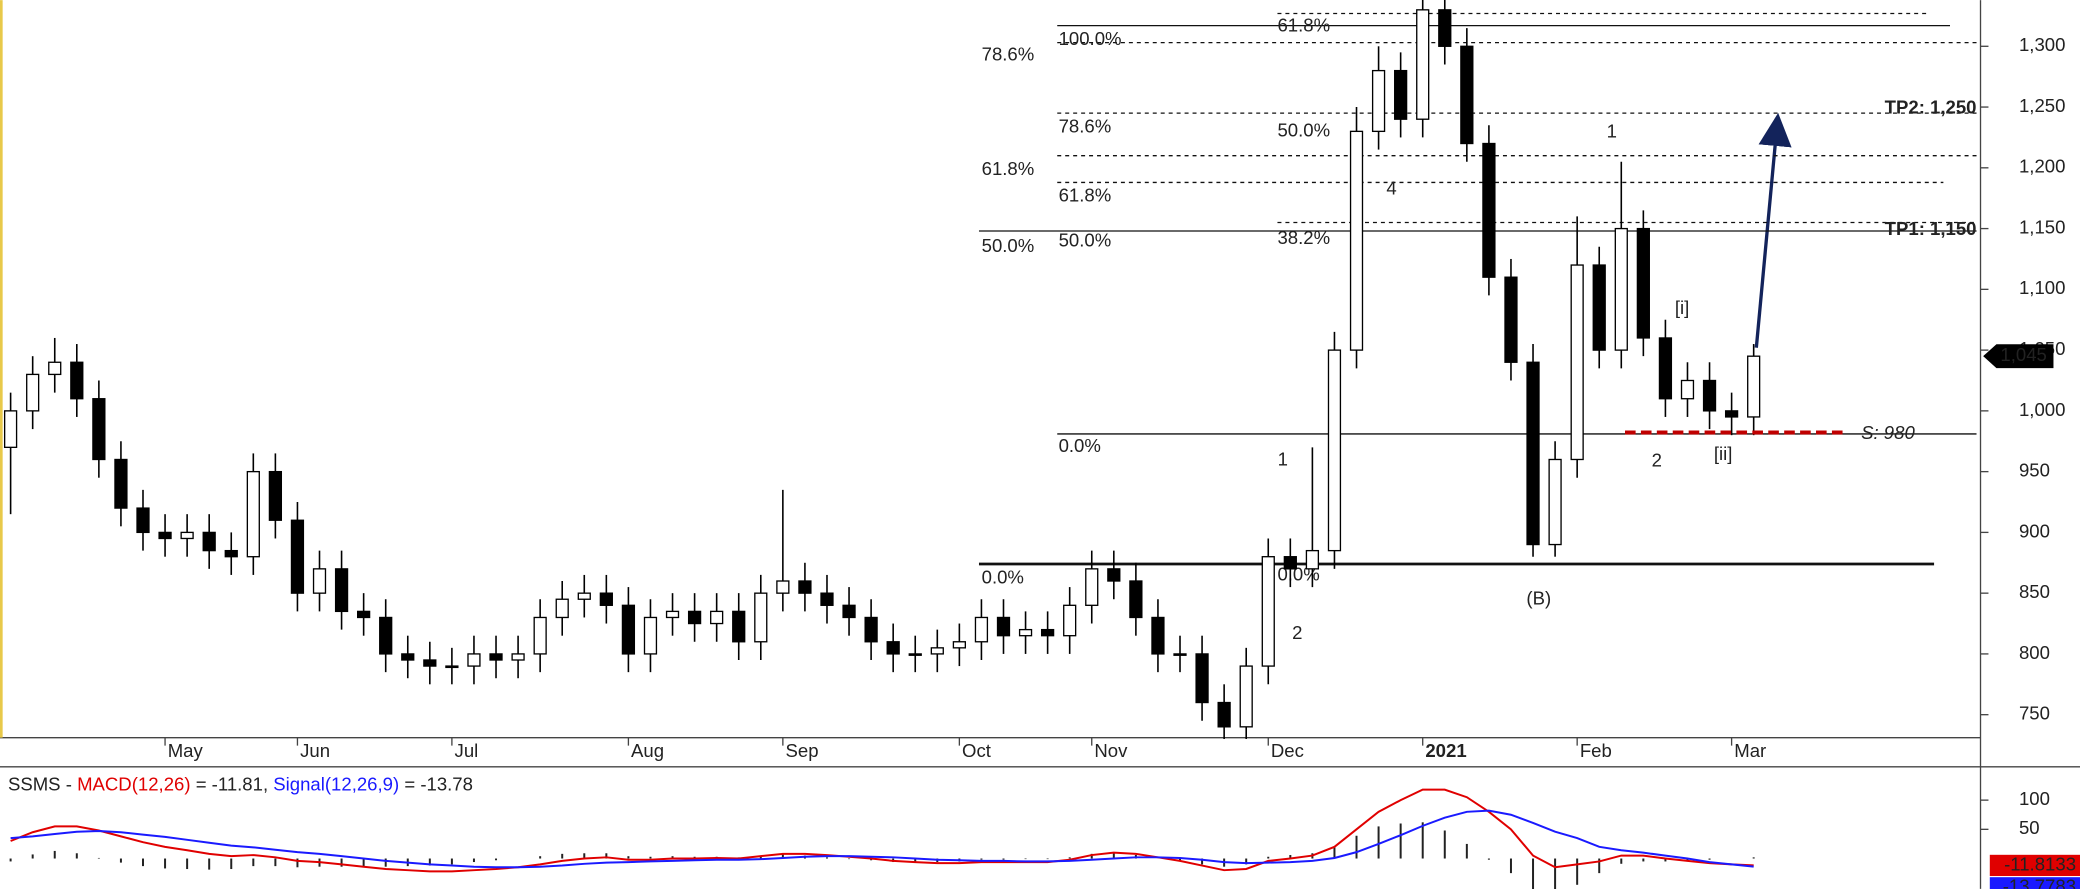  Describe the element at coordinates (232, 783) in the screenshot. I see `legend-segment: = -11.81,` at that location.